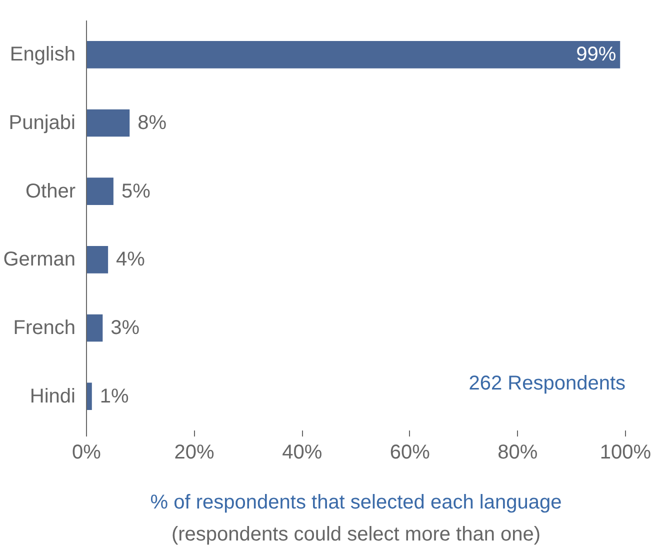  What do you see at coordinates (115, 396) in the screenshot?
I see `data-label: 1%` at bounding box center [115, 396].